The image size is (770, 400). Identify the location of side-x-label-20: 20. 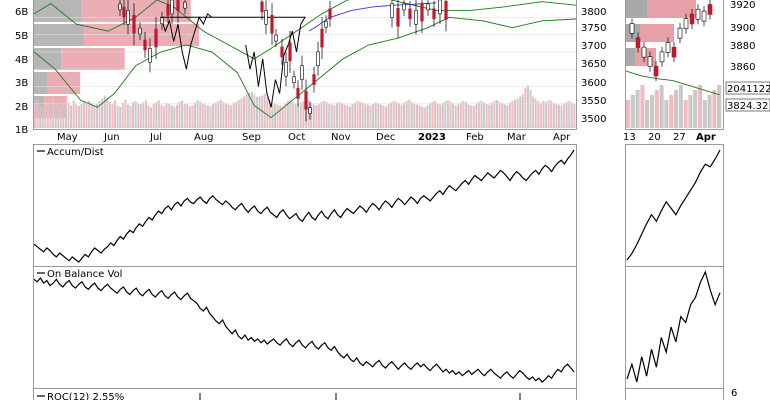
(654, 137).